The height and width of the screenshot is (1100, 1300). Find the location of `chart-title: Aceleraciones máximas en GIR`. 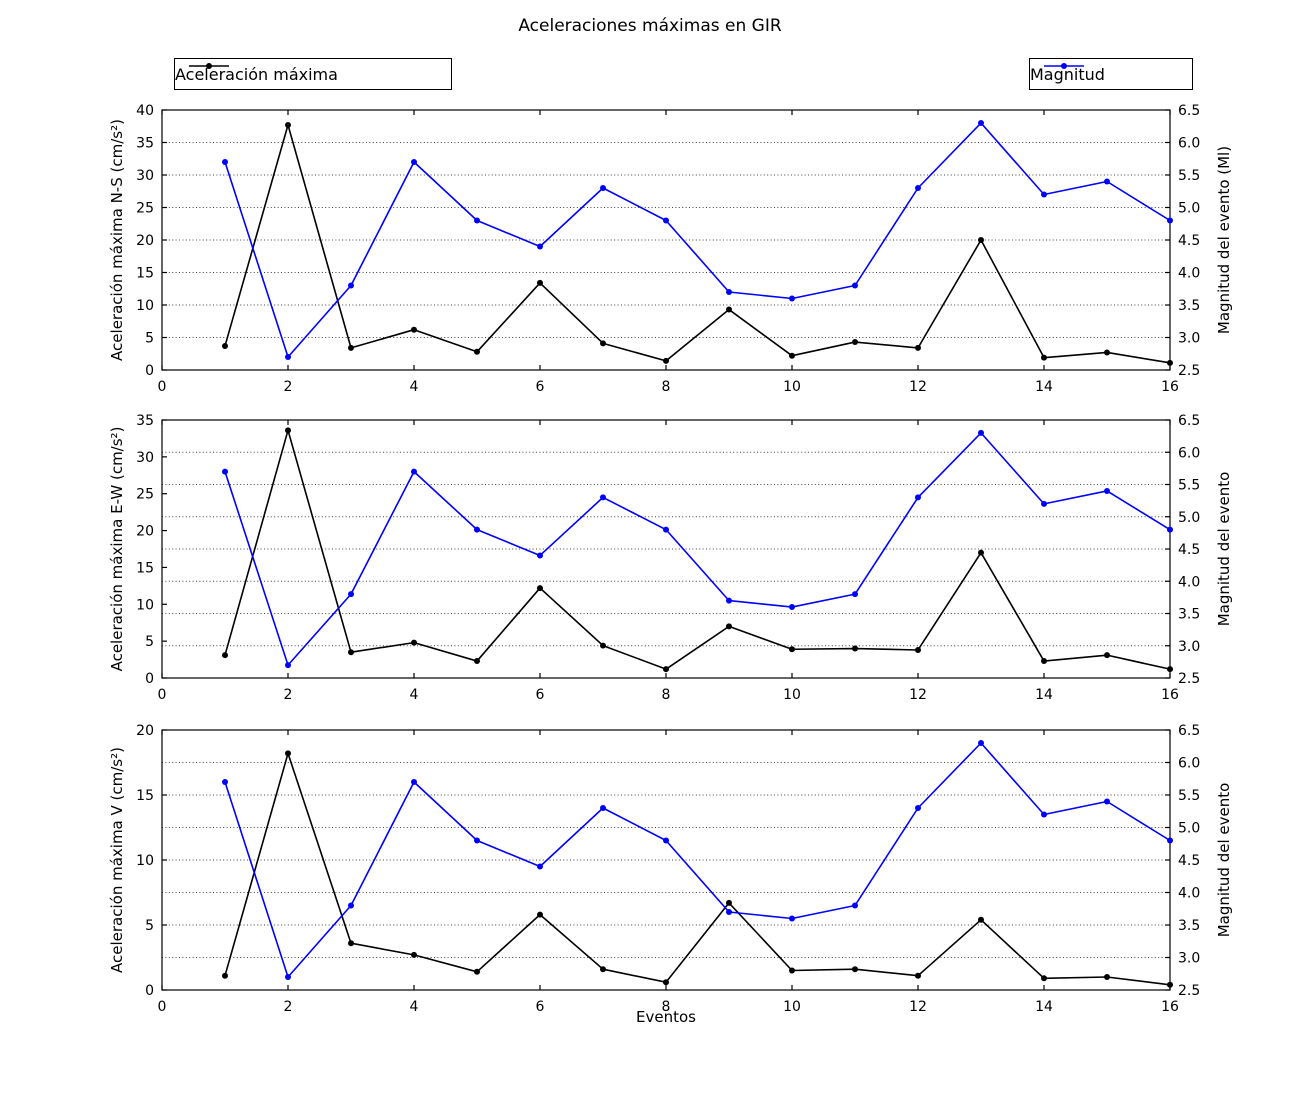

chart-title: Aceleraciones máximas en GIR is located at coordinates (650, 26).